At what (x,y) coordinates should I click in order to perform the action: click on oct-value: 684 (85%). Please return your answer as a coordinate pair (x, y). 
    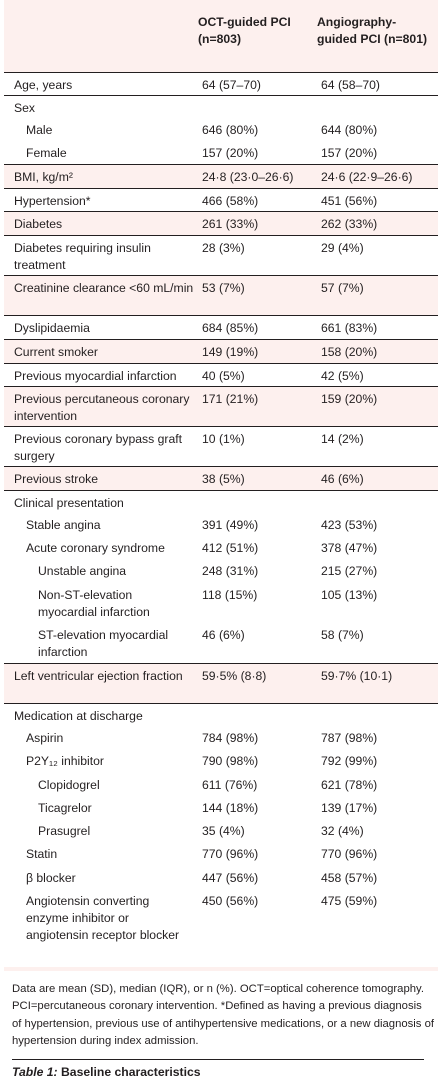
    Looking at the image, I should click on (230, 328).